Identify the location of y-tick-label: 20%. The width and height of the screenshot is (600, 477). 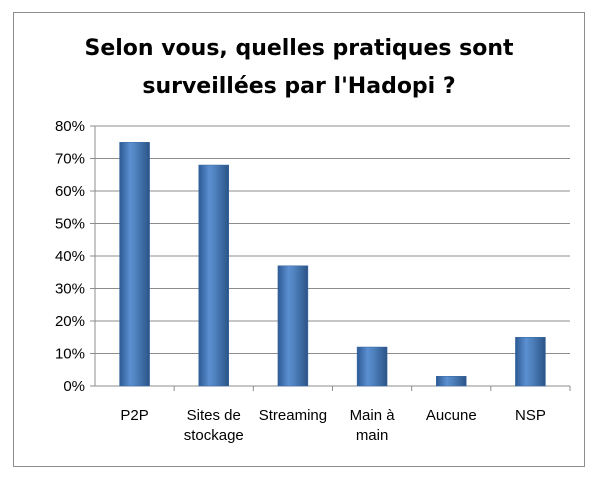
(70, 321).